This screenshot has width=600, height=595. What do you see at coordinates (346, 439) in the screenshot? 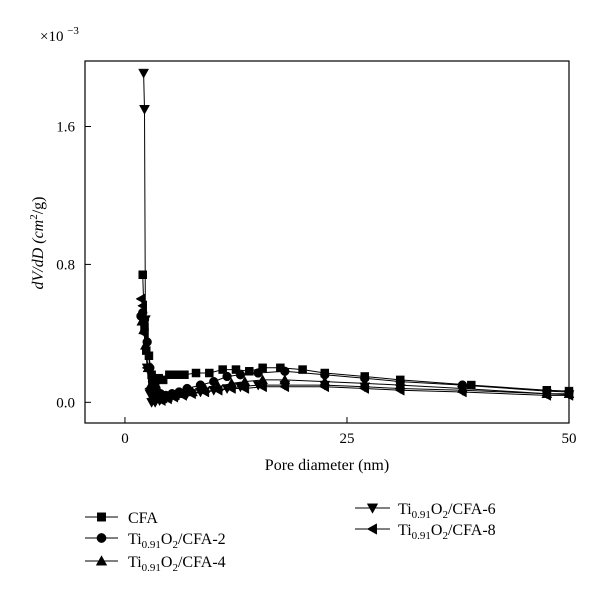
I see `x-tick-label: 25` at bounding box center [346, 439].